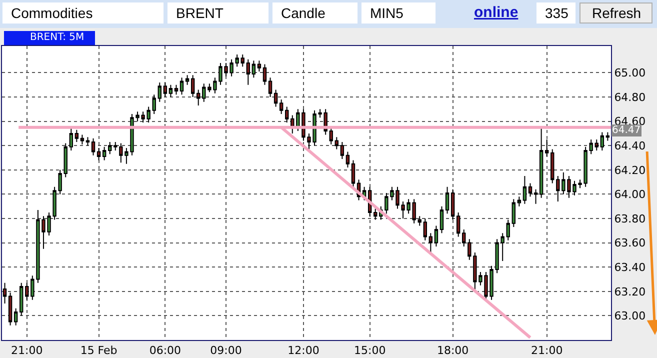  Describe the element at coordinates (630, 195) in the screenshot. I see `y-tick-label: 64.00` at that location.